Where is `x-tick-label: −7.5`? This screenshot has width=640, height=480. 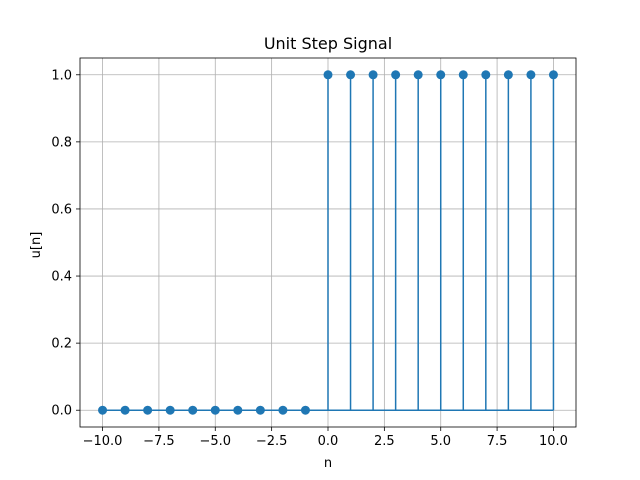
x-tick-label: −7.5 is located at coordinates (159, 441).